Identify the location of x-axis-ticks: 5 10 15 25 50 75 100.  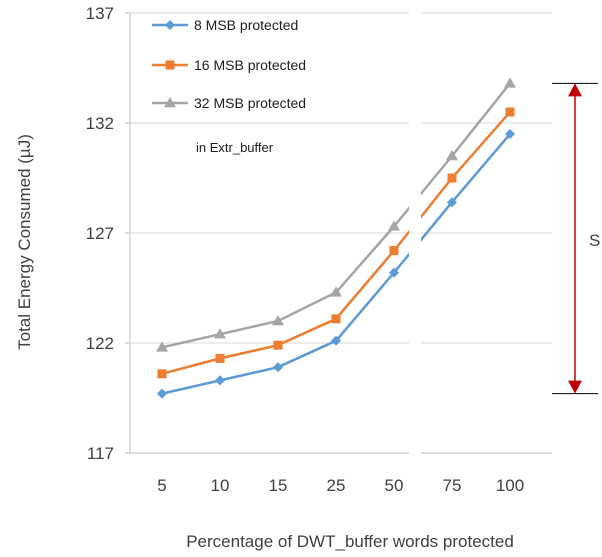
(340, 485).